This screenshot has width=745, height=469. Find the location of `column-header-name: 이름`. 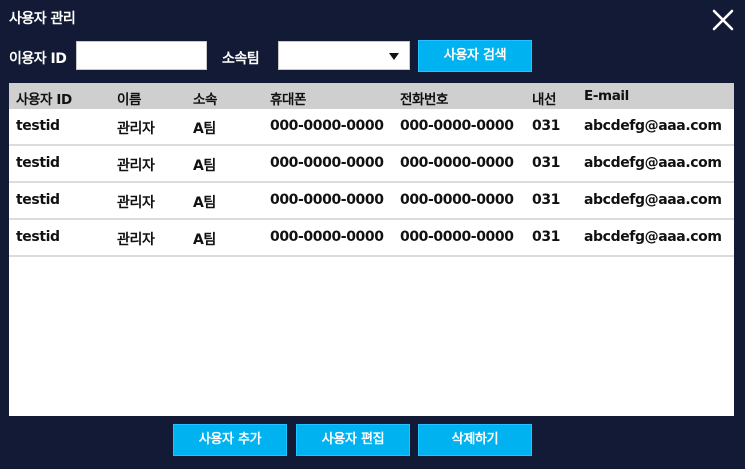

column-header-name: 이름 is located at coordinates (129, 100).